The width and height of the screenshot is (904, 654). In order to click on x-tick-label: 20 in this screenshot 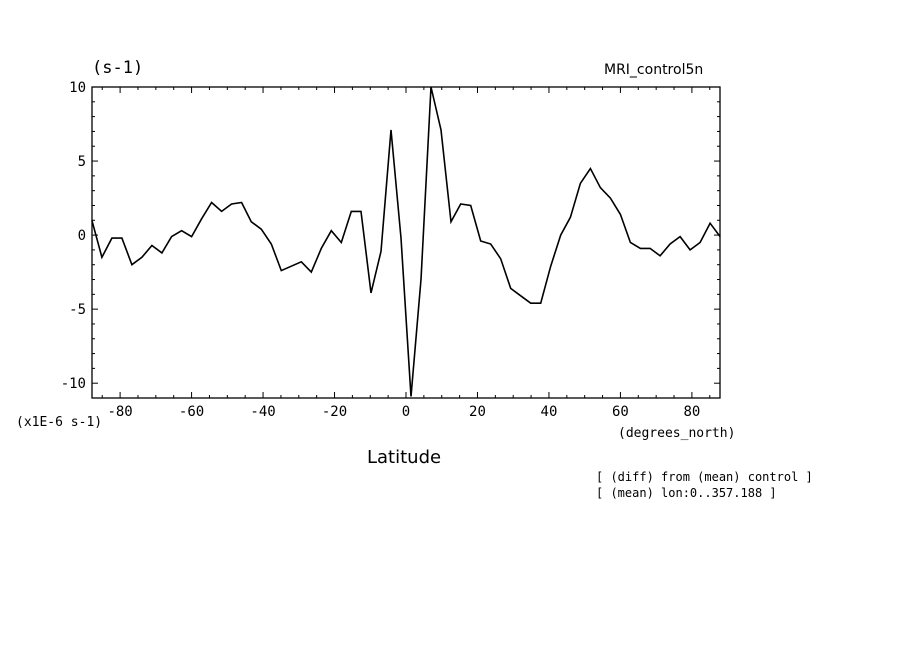, I will do `click(477, 412)`.